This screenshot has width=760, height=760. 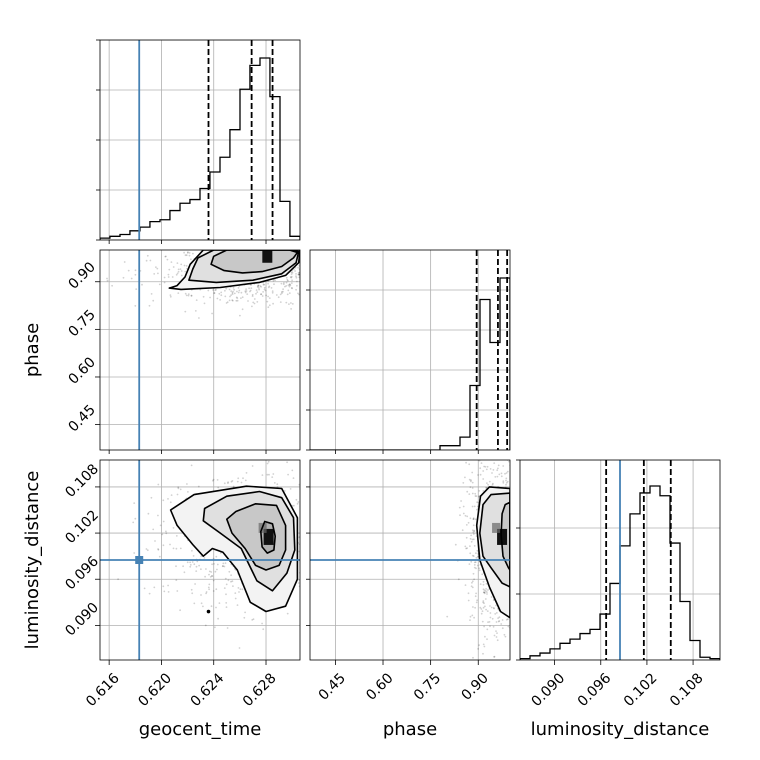 I want to click on histogram-step-geocent_time, so click(x=200, y=148).